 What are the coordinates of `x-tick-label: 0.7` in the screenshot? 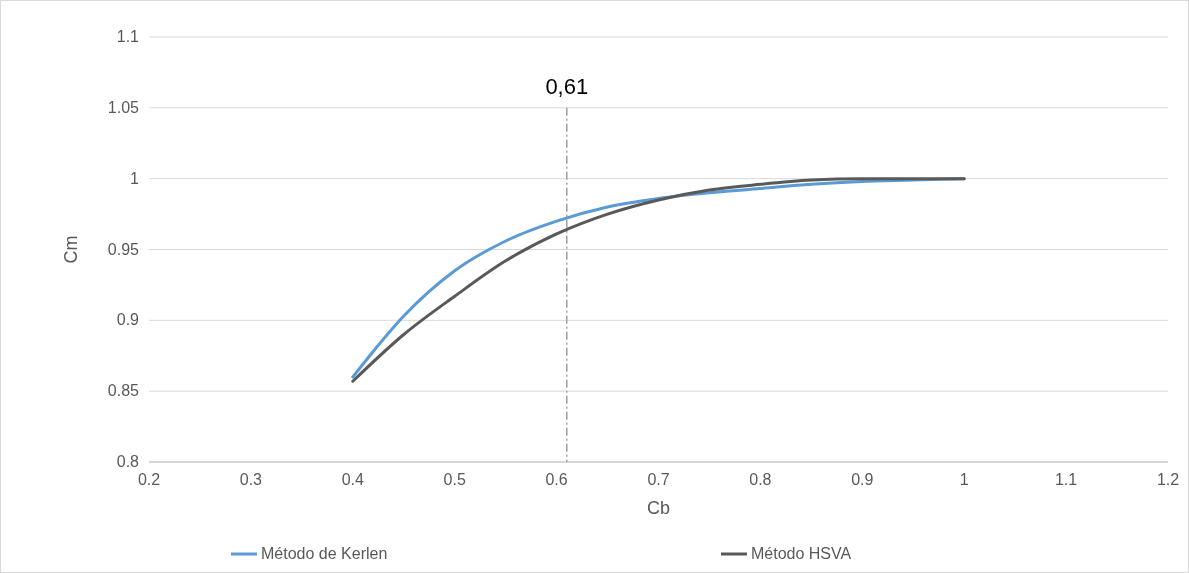 It's located at (658, 479).